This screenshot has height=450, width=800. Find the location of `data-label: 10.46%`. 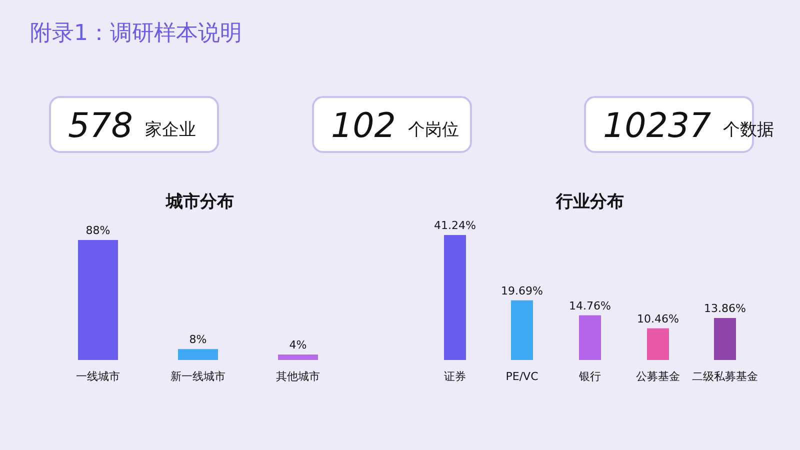

data-label: 10.46% is located at coordinates (658, 319).